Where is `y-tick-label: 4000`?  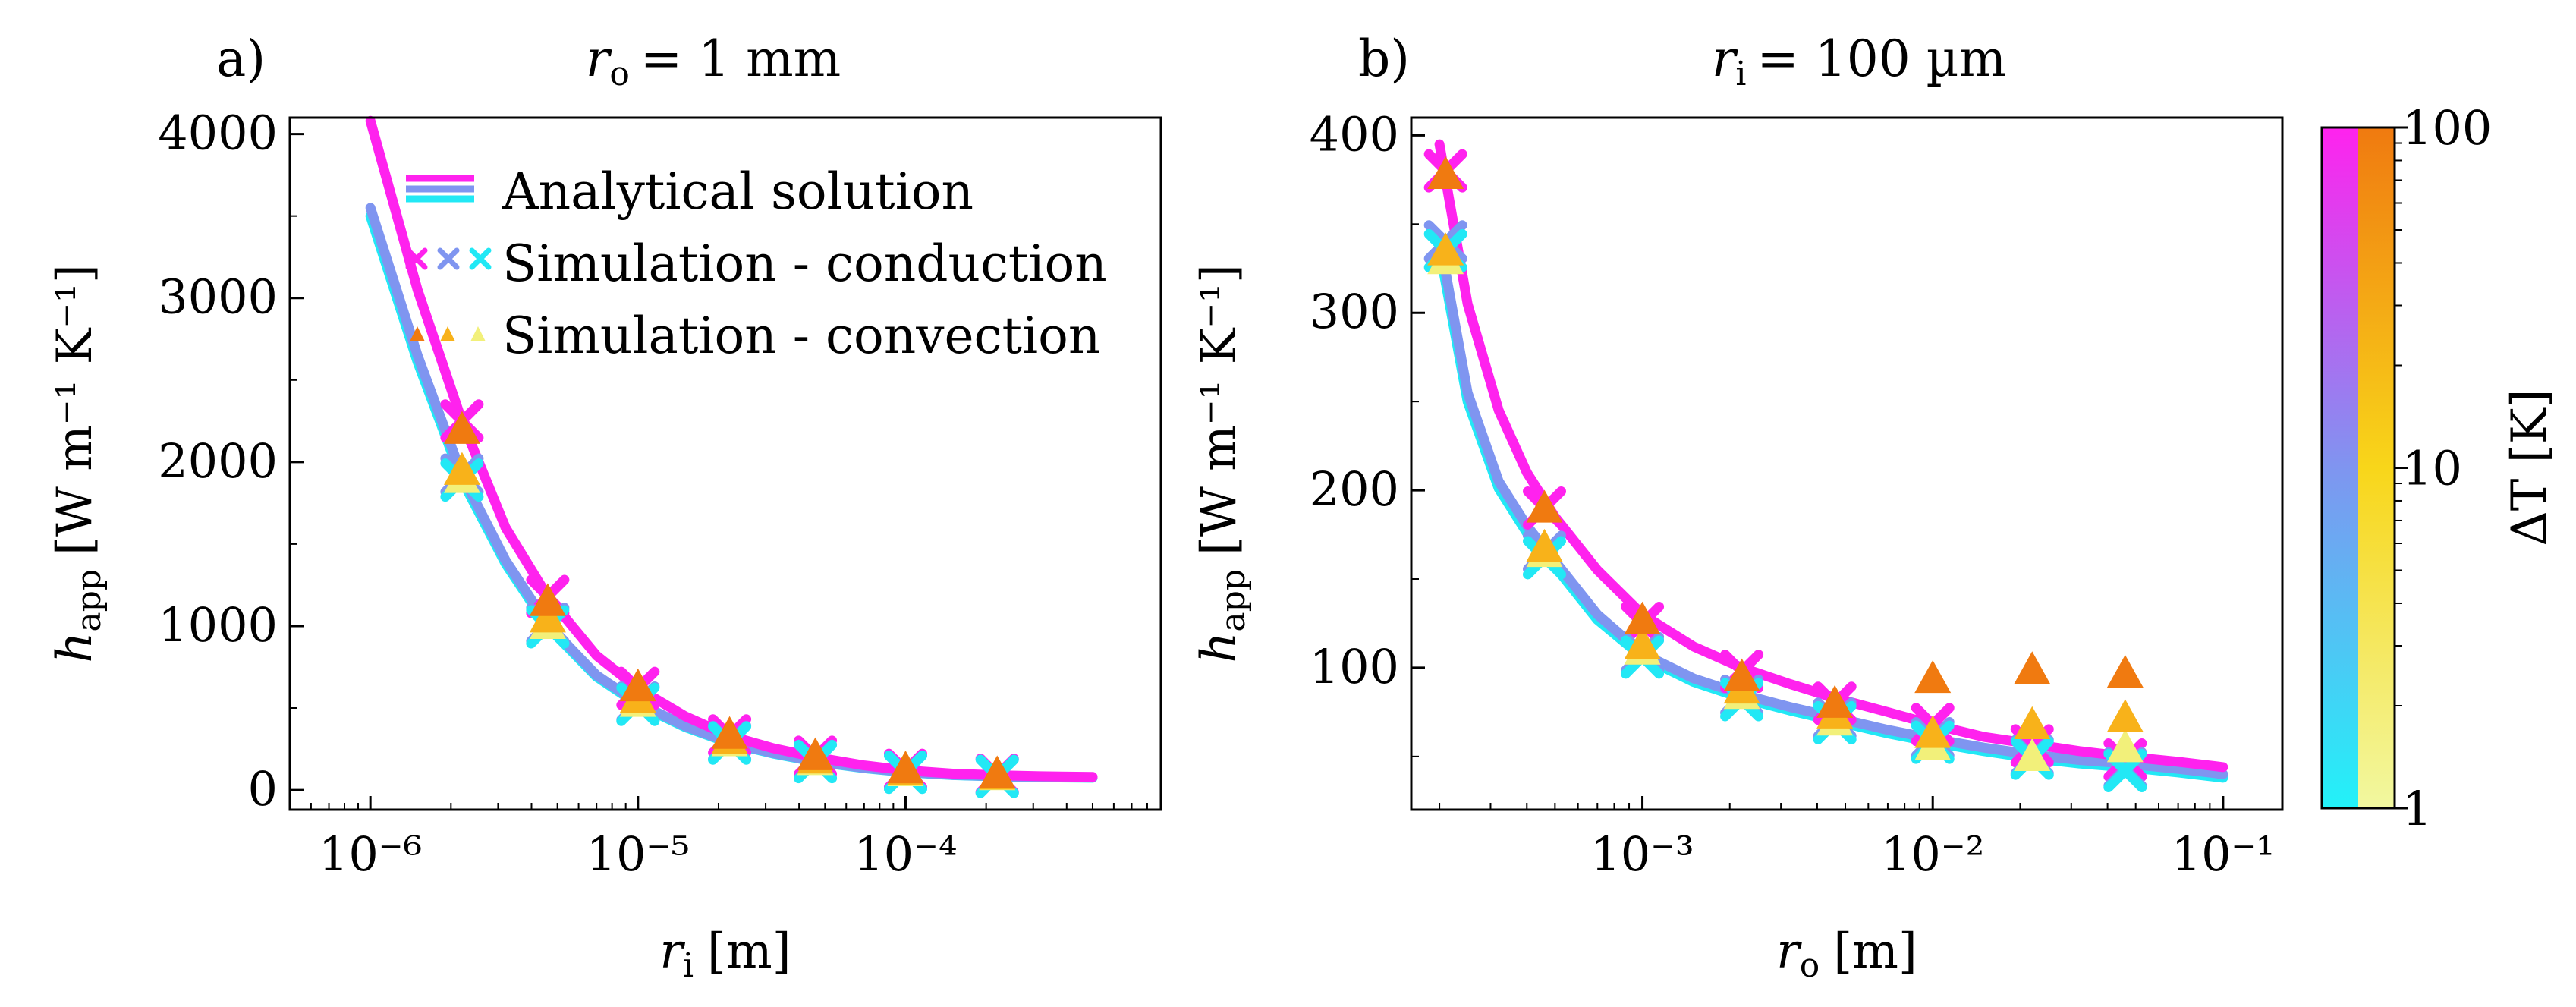
y-tick-label: 4000 is located at coordinates (218, 133).